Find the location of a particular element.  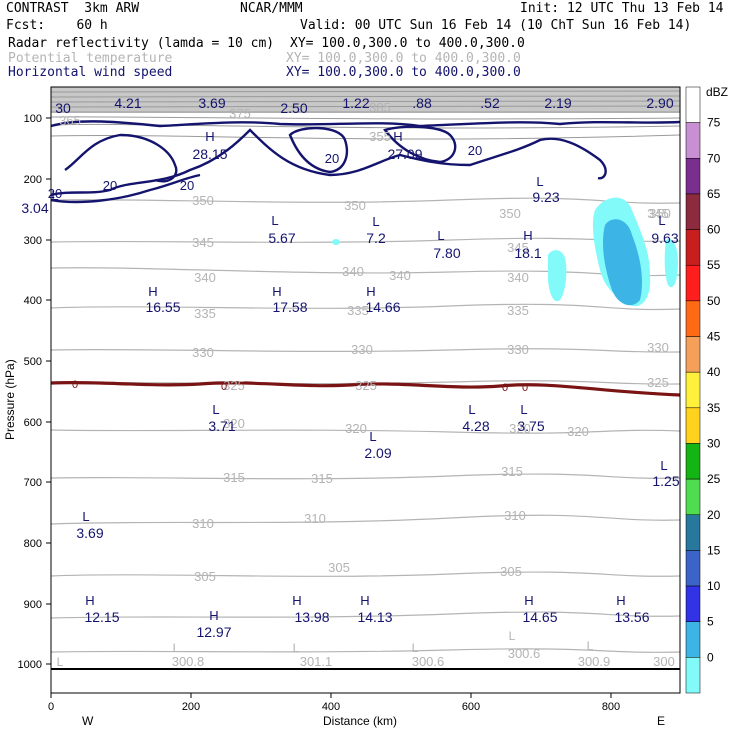

x-tick-label: 400 is located at coordinates (331, 707).